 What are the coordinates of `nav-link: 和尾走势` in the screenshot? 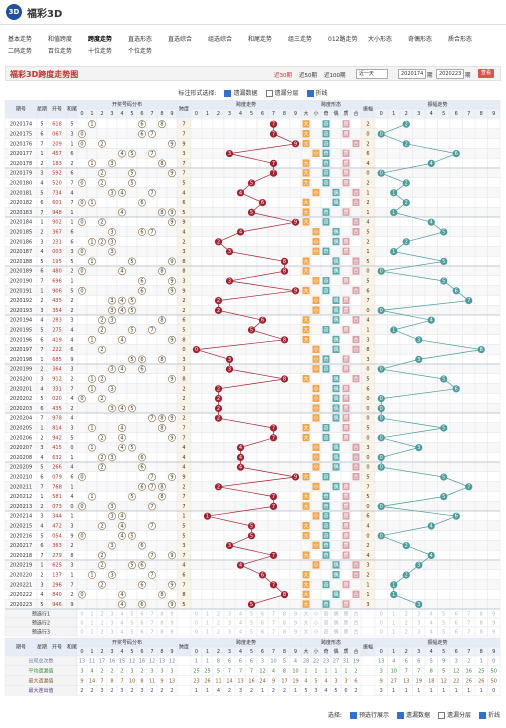 It's located at (260, 39).